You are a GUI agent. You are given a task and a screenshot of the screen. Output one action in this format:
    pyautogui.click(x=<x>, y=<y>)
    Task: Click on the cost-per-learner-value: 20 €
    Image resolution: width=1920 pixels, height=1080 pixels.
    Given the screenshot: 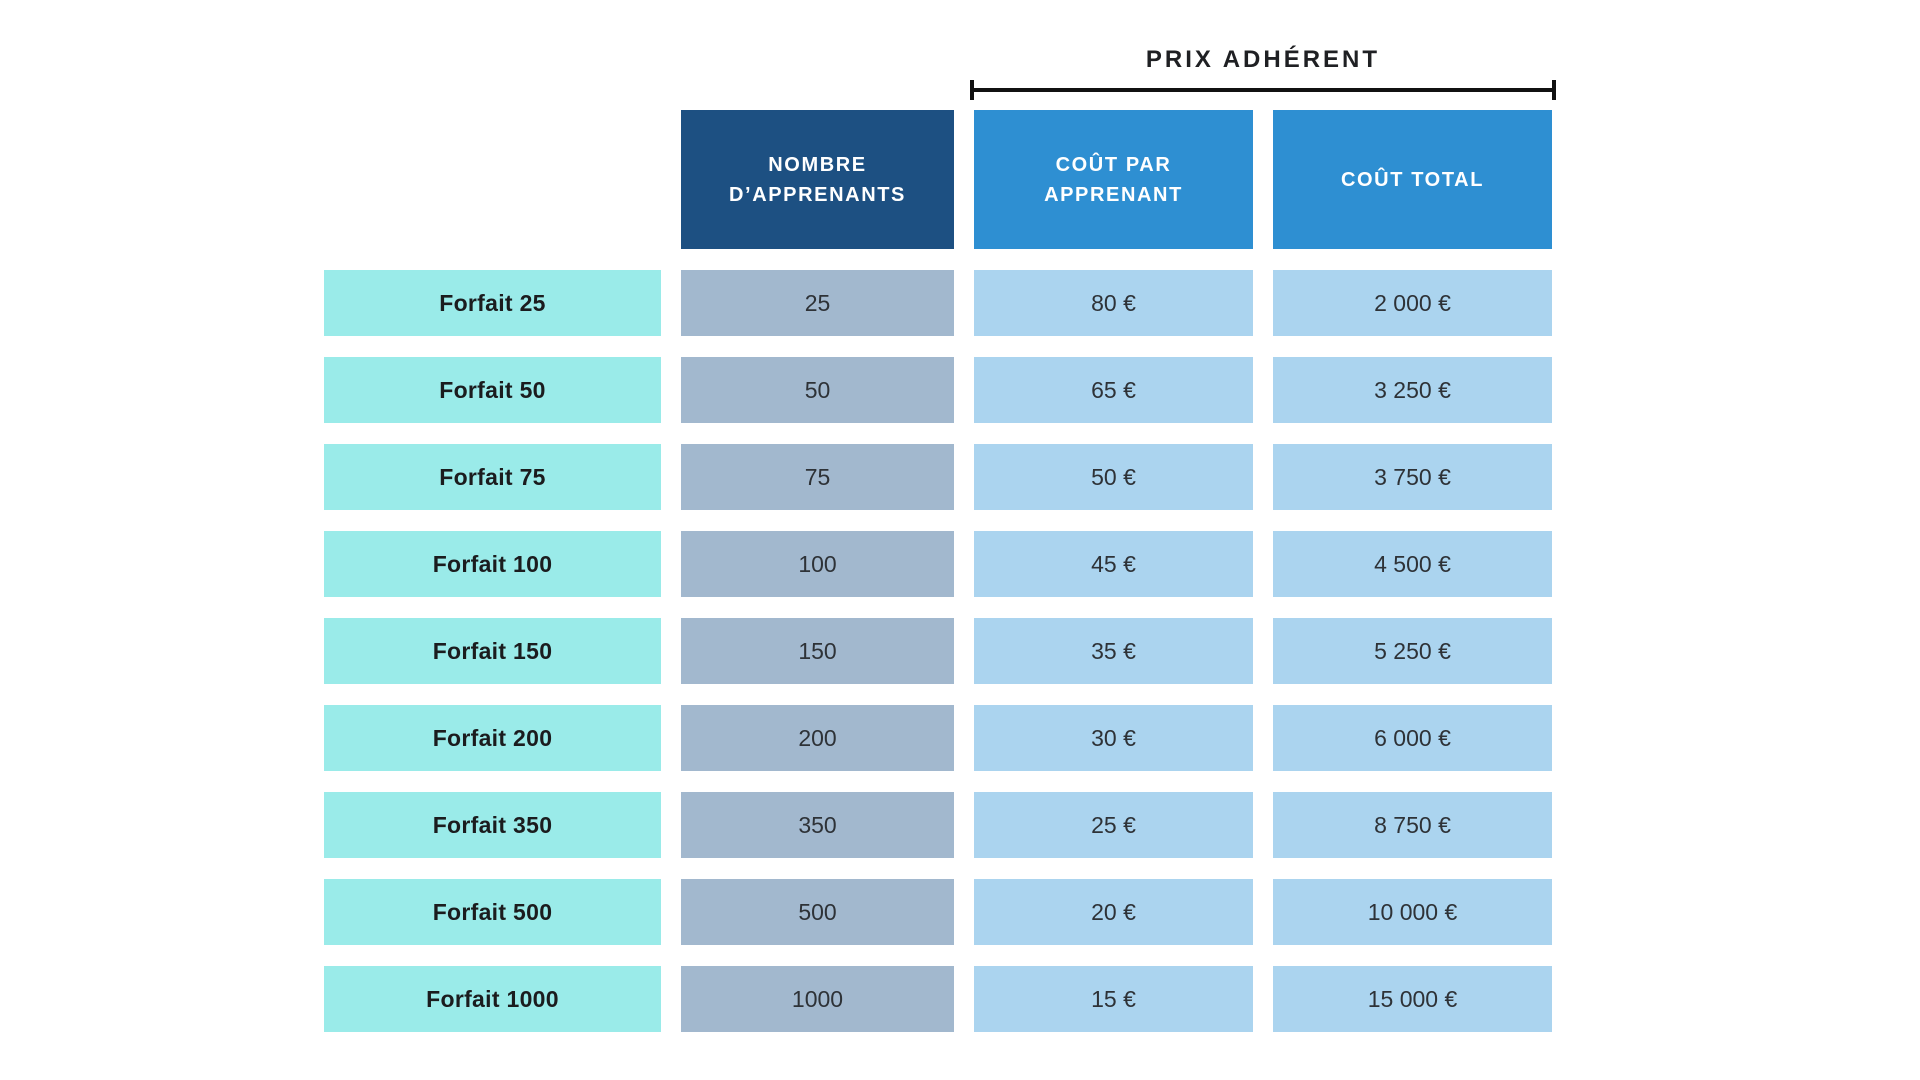 What is the action you would take?
    pyautogui.click(x=1113, y=912)
    